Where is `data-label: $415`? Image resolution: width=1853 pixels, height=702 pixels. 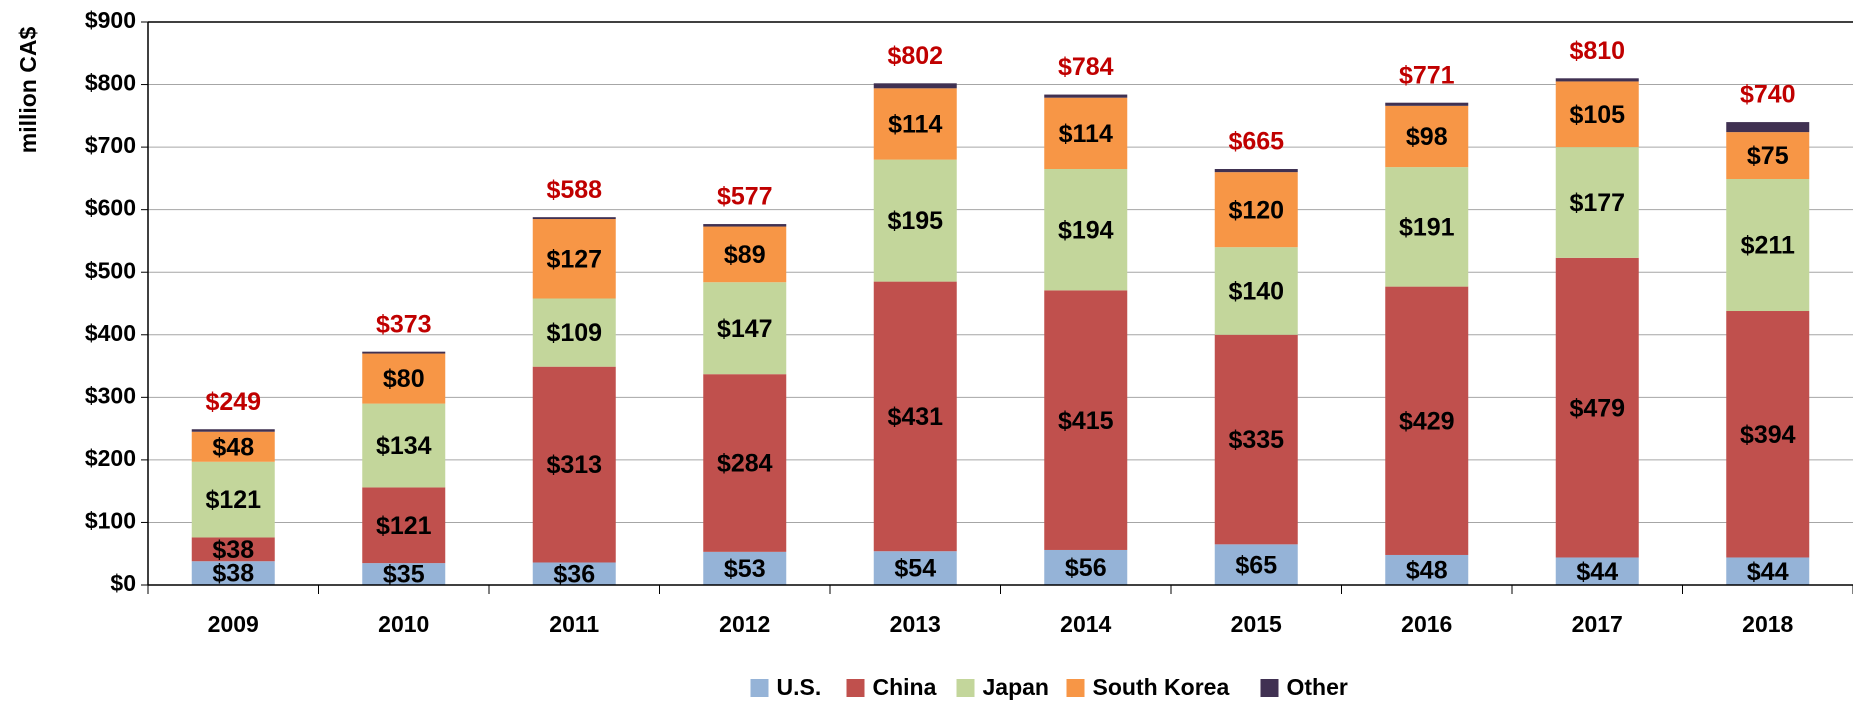 data-label: $415 is located at coordinates (1086, 421).